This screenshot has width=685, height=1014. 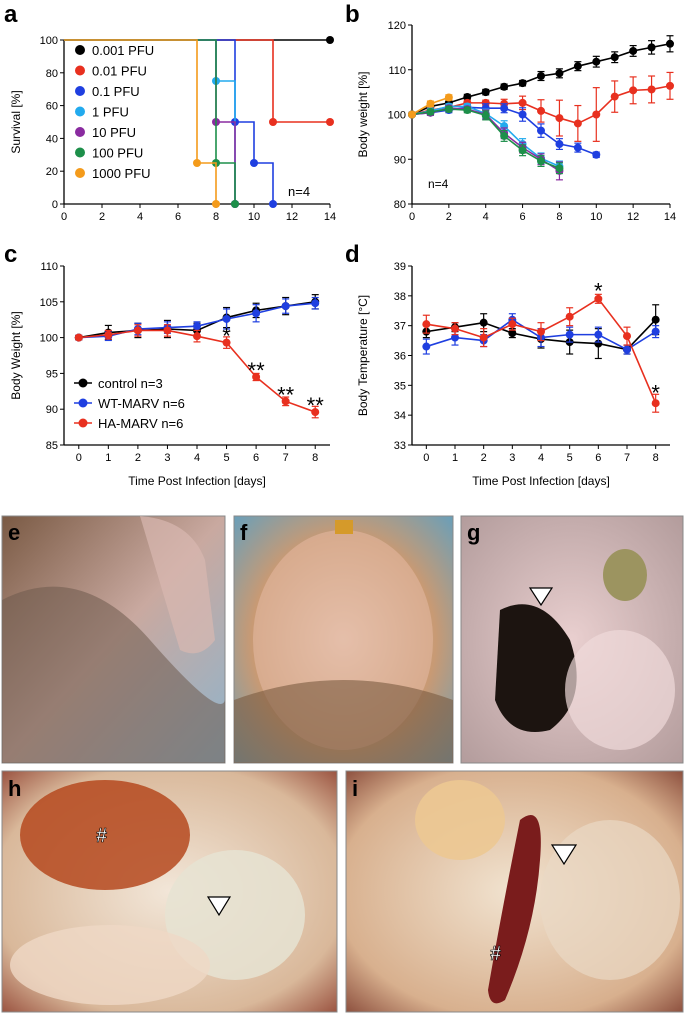 I want to click on y-axis-label: Body weight [%], so click(x=363, y=114).